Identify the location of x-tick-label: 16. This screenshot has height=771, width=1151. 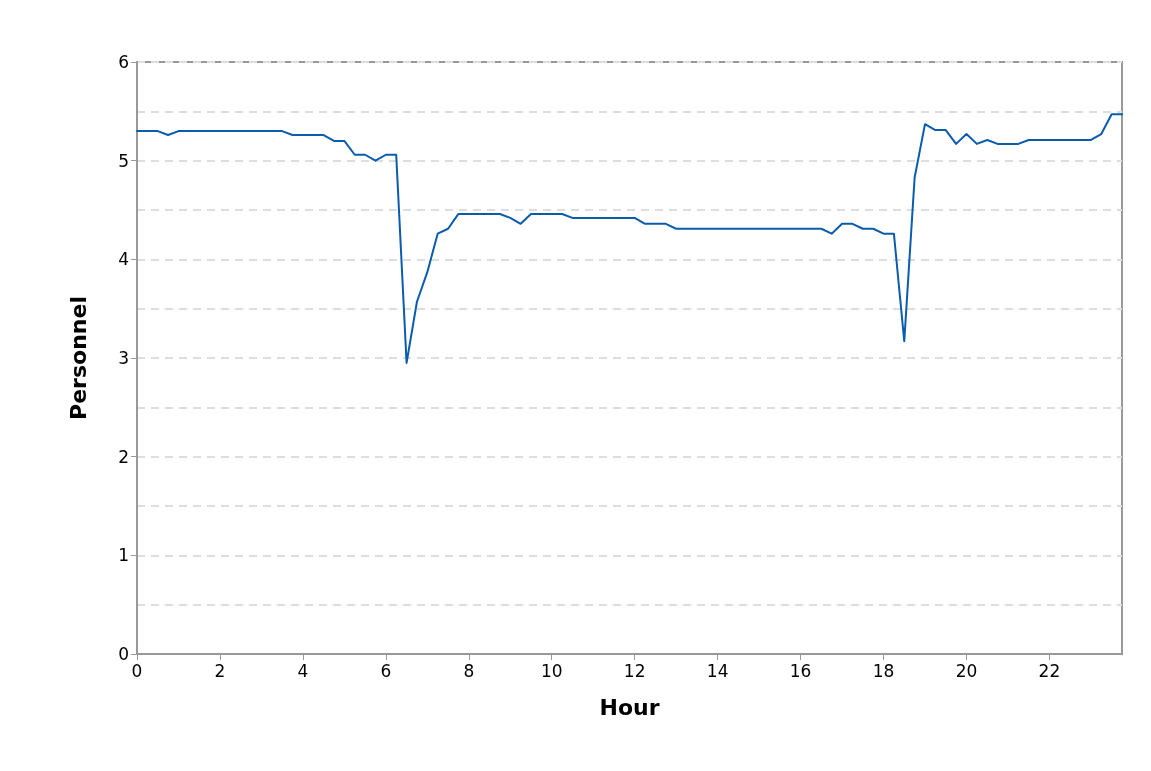
(800, 670).